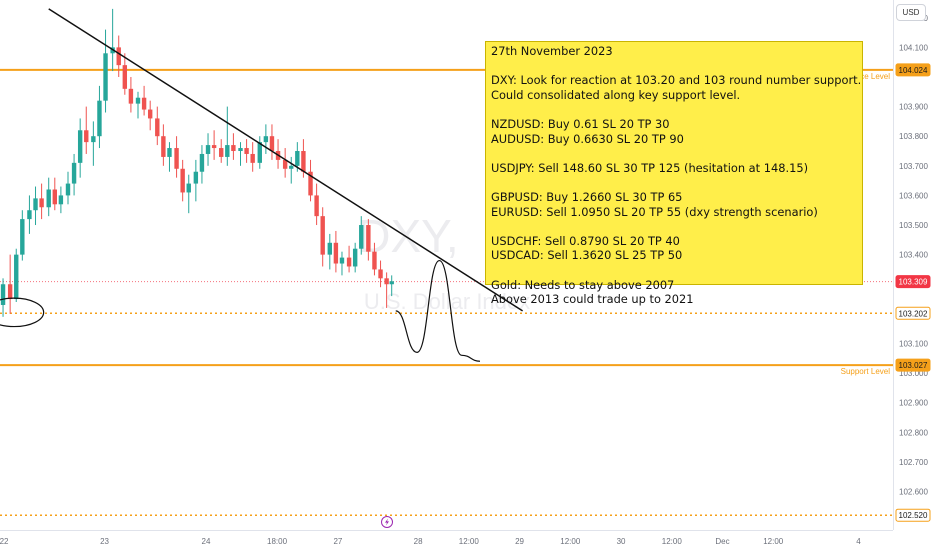 The height and width of the screenshot is (550, 932). What do you see at coordinates (22, 312) in the screenshot?
I see `support-ellipse` at bounding box center [22, 312].